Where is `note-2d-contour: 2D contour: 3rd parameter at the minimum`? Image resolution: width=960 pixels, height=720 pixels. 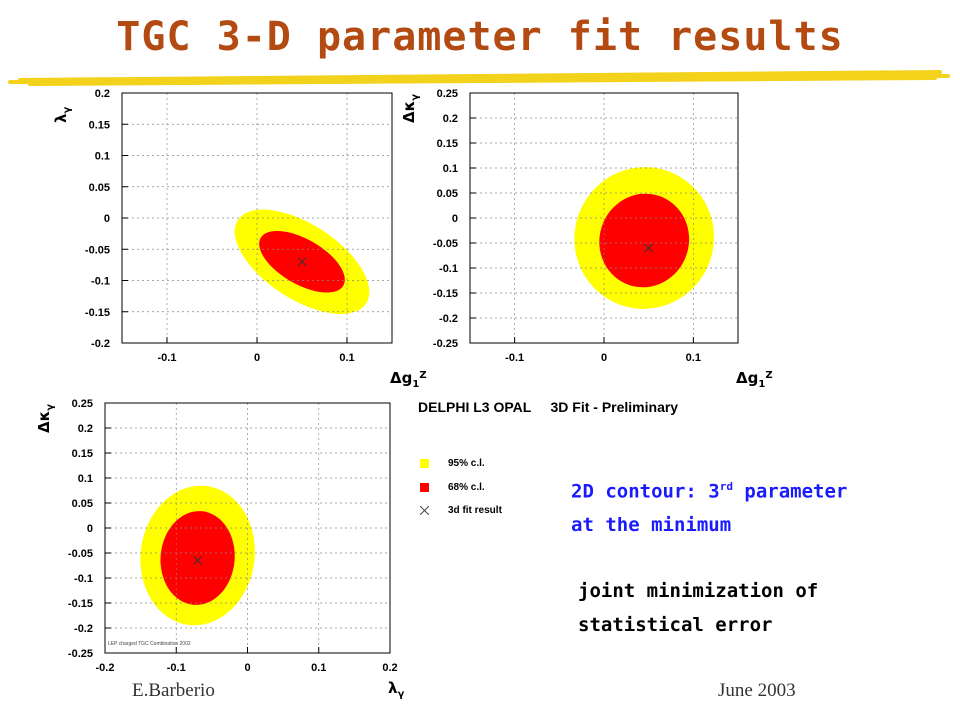
note-2d-contour: 2D contour: 3rd parameter at the minimum is located at coordinates (709, 506).